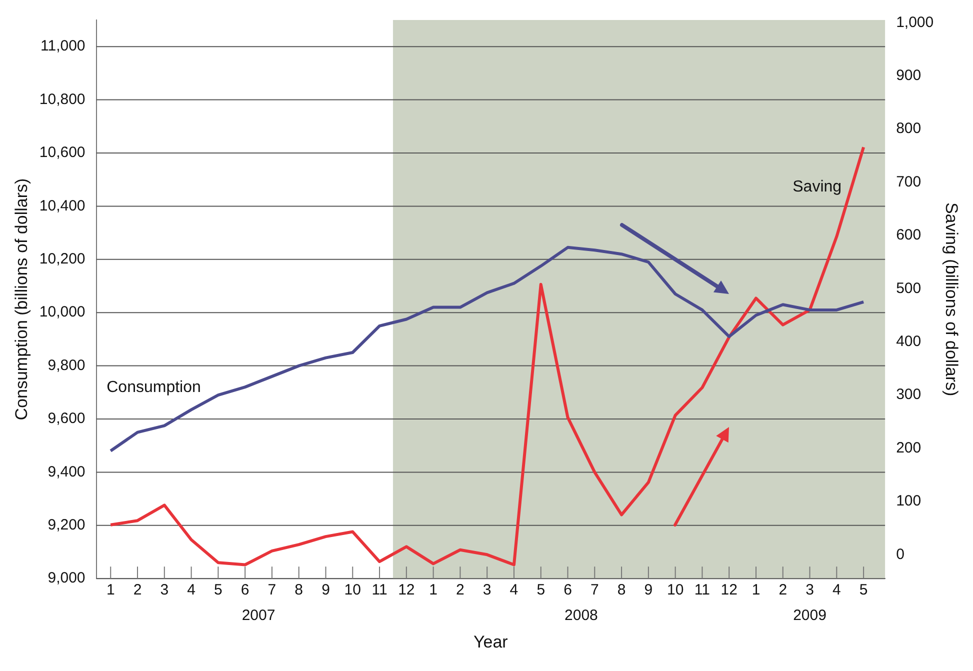 This screenshot has height=671, width=973. Describe the element at coordinates (67, 419) in the screenshot. I see `y-tick-label: 9,600` at that location.